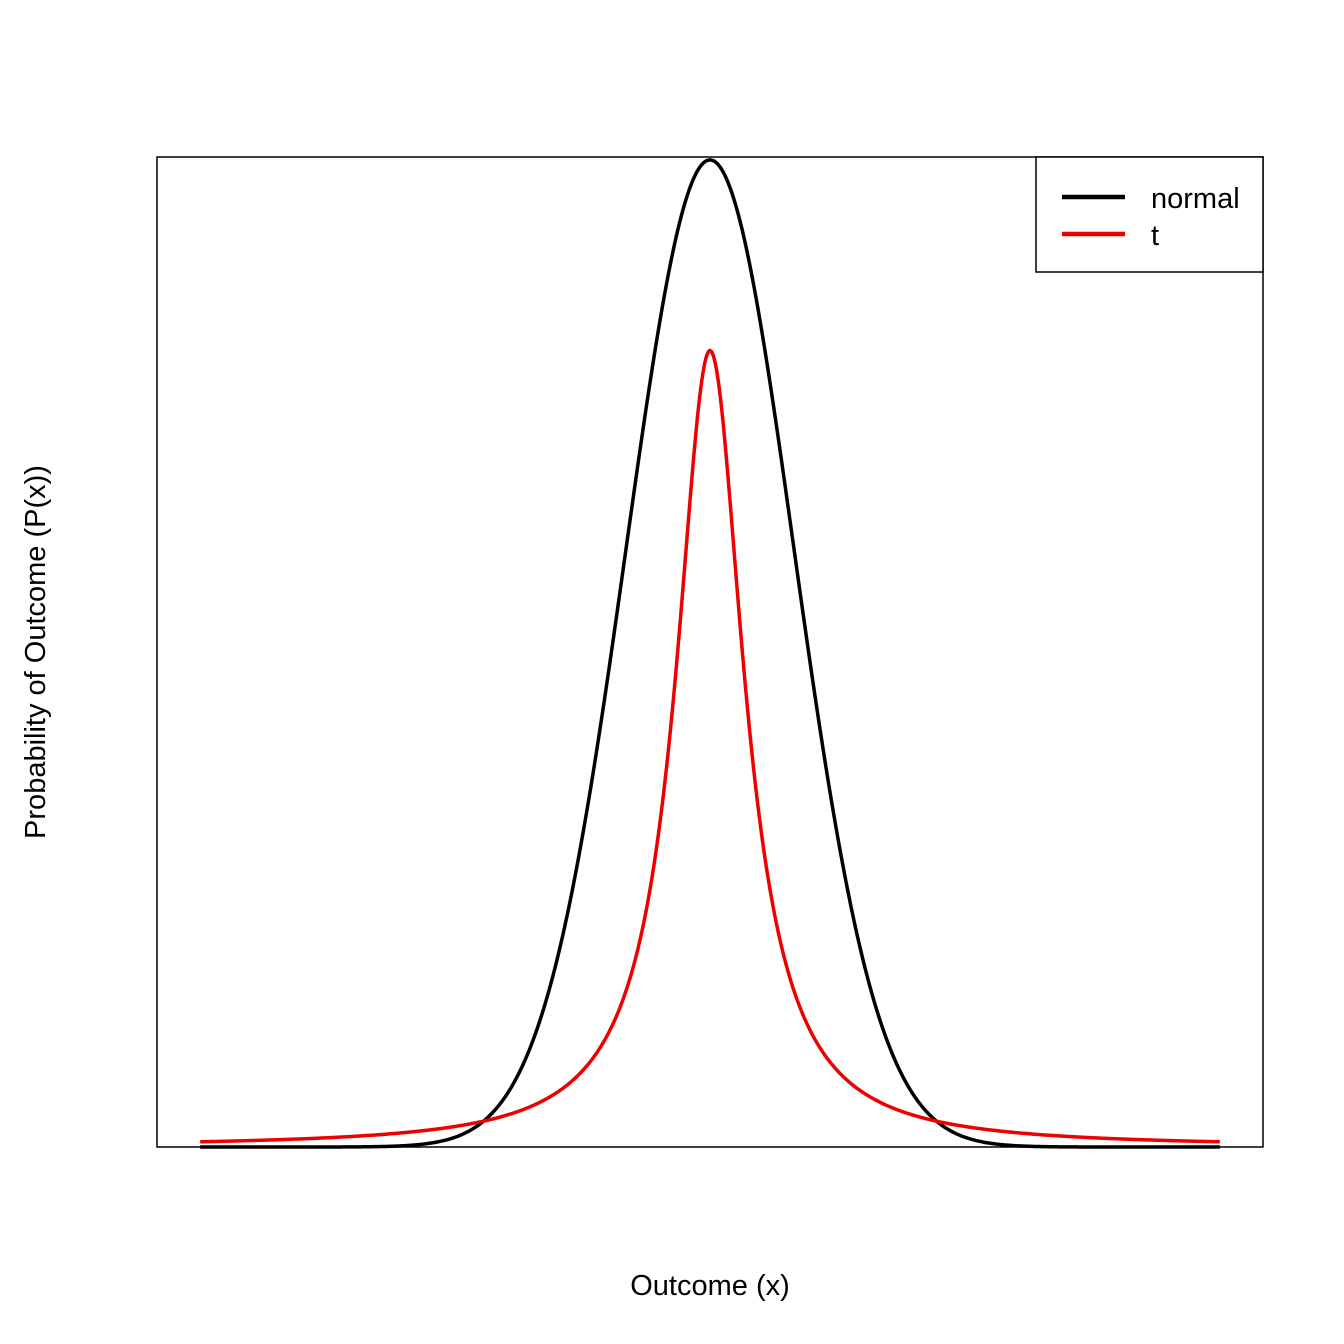  I want to click on legend-box, so click(1149, 214).